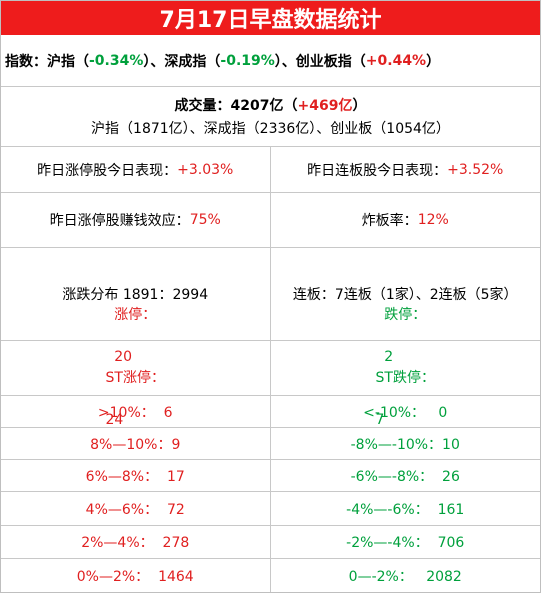 The height and width of the screenshot is (593, 541). What do you see at coordinates (405, 315) in the screenshot?
I see `limit-down-label: 跌停：` at bounding box center [405, 315].